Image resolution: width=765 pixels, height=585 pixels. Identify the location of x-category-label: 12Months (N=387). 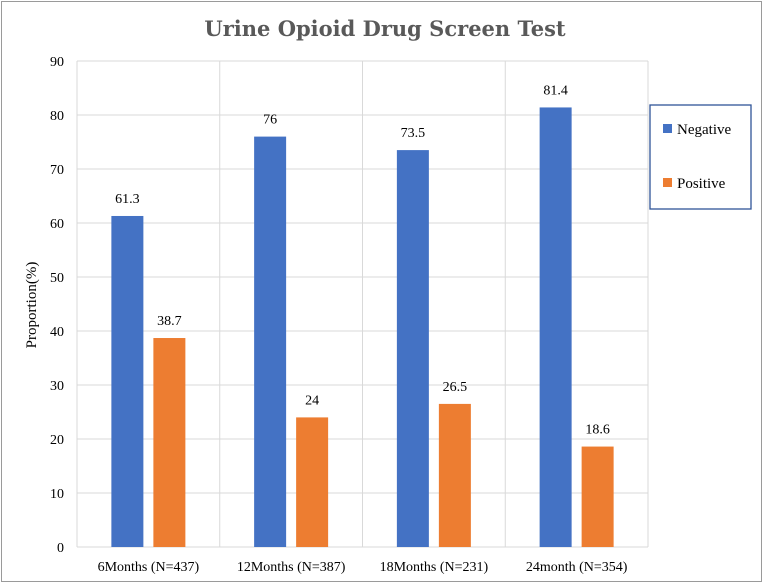
(291, 567).